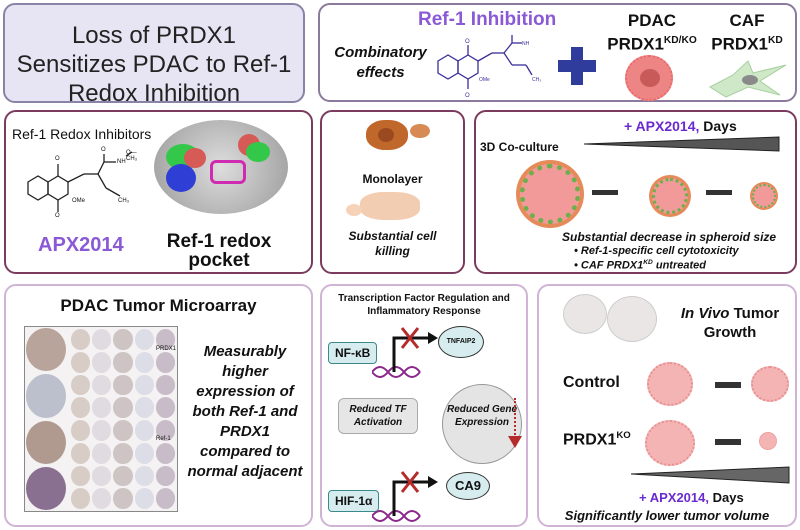 Image resolution: width=800 pixels, height=530 pixels. Describe the element at coordinates (378, 416) in the screenshot. I see `reduced-tf-box: Reduced TF Activation` at that location.